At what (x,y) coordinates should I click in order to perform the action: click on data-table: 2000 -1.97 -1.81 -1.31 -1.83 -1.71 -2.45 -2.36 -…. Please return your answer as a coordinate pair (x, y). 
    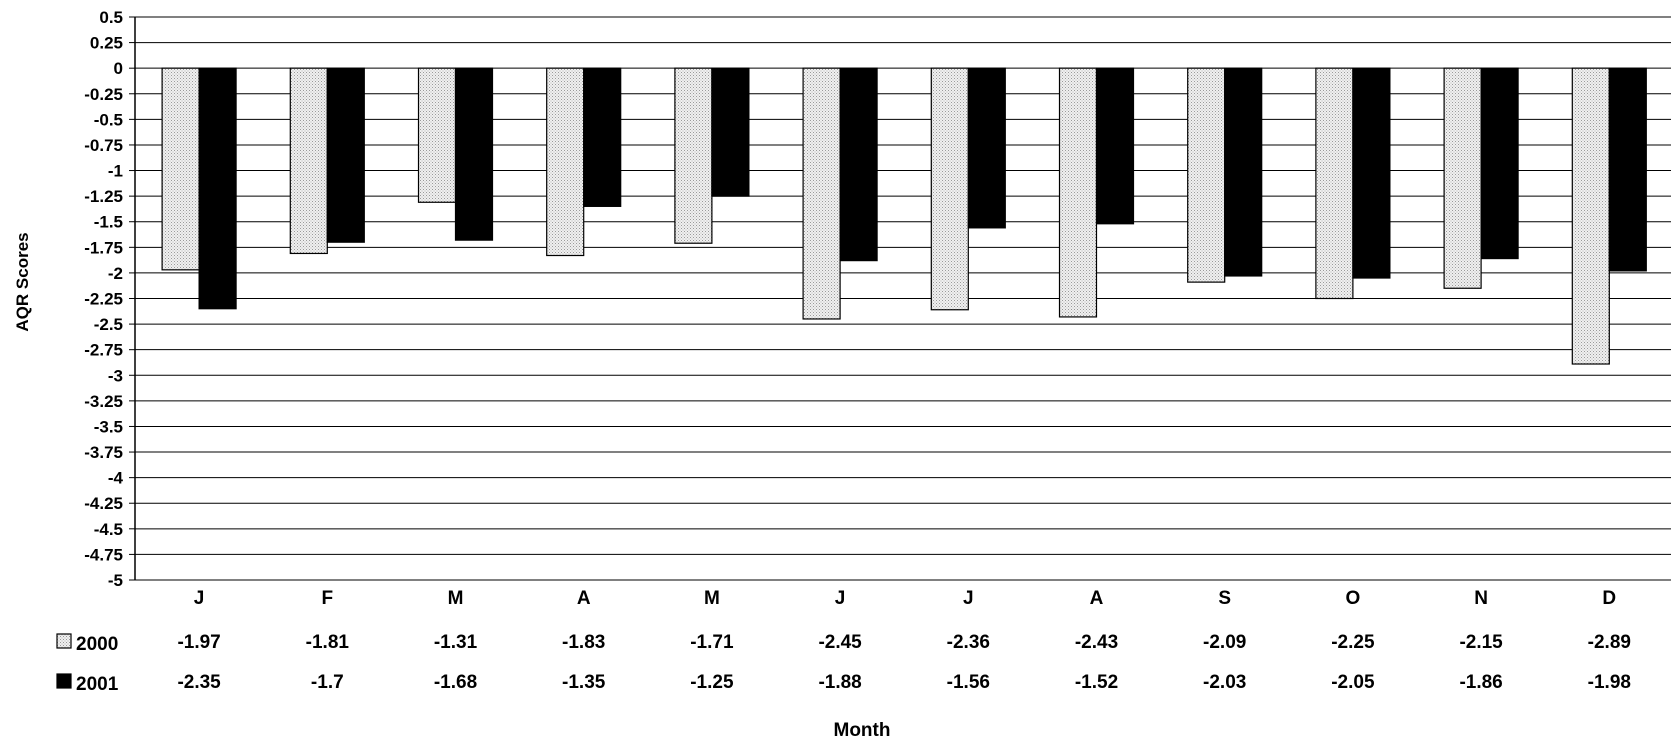
    Looking at the image, I should click on (843, 663).